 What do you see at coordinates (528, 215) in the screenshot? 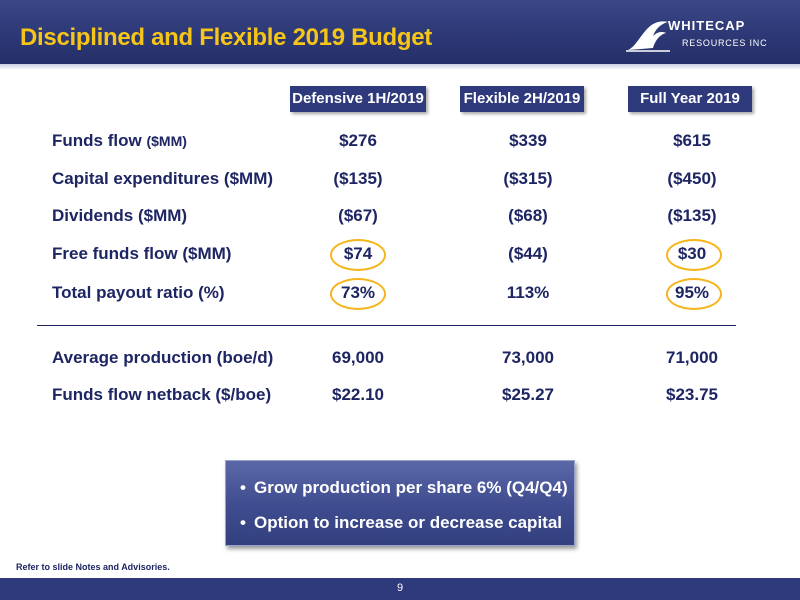
I see `table-cell: ($68)` at bounding box center [528, 215].